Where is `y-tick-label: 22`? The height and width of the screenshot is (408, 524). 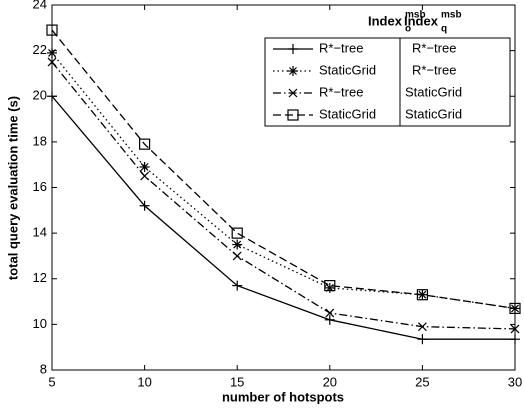
y-tick-label: 22 is located at coordinates (40, 49).